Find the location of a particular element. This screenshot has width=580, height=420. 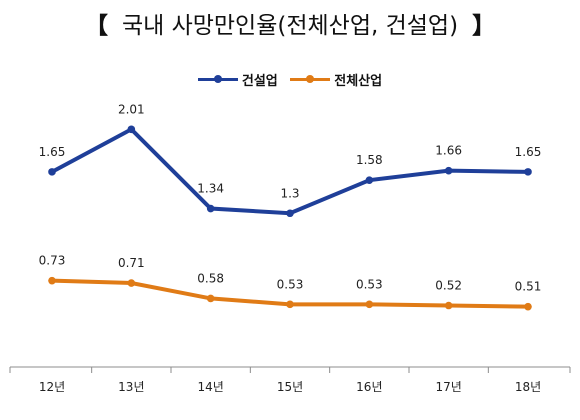

data-label: 0.52 is located at coordinates (448, 286).